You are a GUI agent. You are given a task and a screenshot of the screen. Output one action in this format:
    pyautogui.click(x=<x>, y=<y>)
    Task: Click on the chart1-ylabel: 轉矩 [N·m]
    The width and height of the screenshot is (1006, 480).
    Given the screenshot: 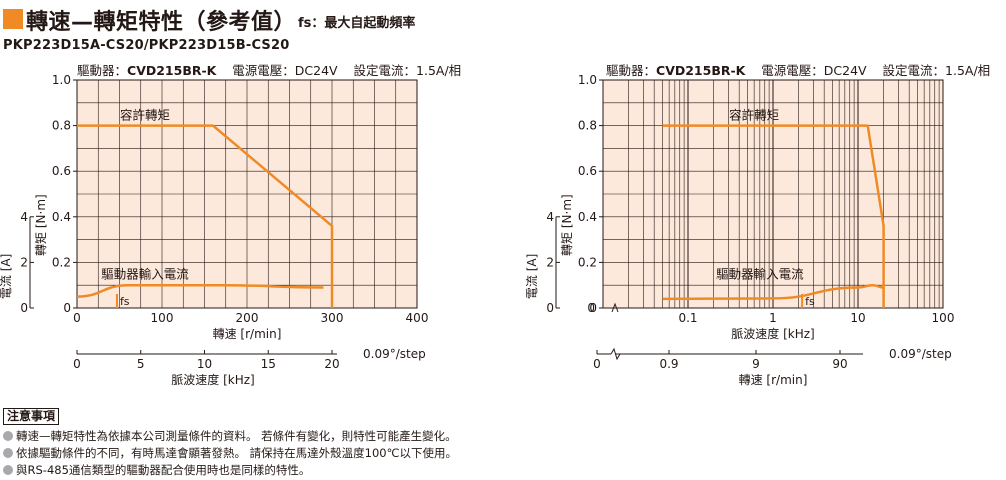 What is the action you would take?
    pyautogui.click(x=41, y=225)
    